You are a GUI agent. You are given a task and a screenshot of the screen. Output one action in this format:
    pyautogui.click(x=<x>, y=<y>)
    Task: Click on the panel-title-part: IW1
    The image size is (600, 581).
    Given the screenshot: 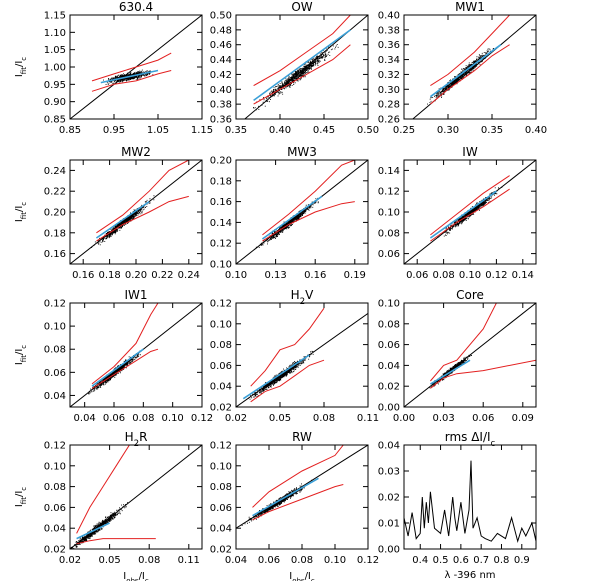 What is the action you would take?
    pyautogui.click(x=135, y=295)
    